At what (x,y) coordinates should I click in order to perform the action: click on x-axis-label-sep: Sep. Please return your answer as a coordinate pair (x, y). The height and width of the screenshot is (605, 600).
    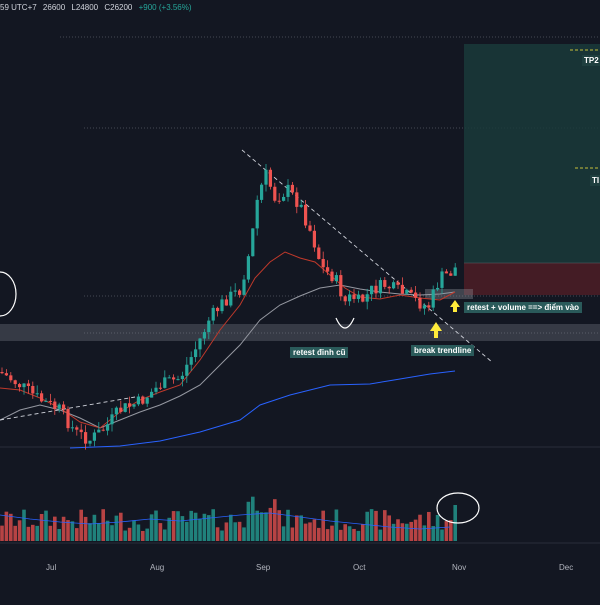
    Looking at the image, I should click on (263, 567).